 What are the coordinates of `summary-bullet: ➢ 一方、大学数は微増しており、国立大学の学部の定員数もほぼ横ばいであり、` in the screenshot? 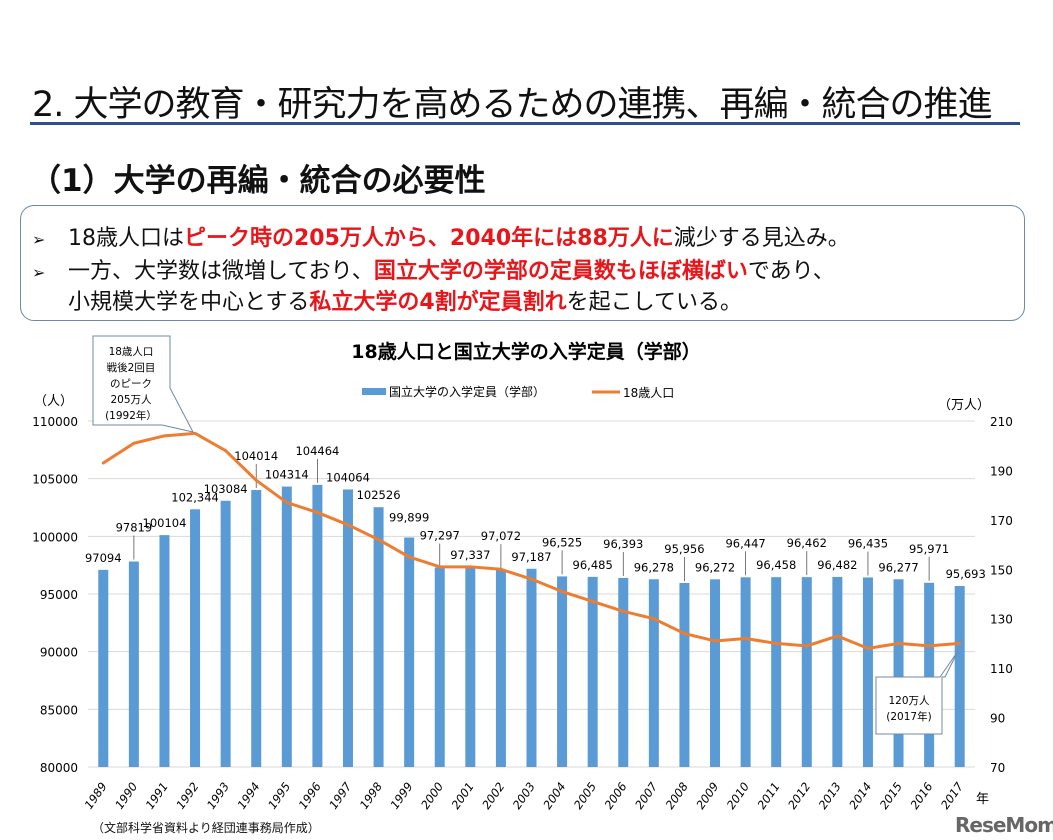 It's located at (433, 269).